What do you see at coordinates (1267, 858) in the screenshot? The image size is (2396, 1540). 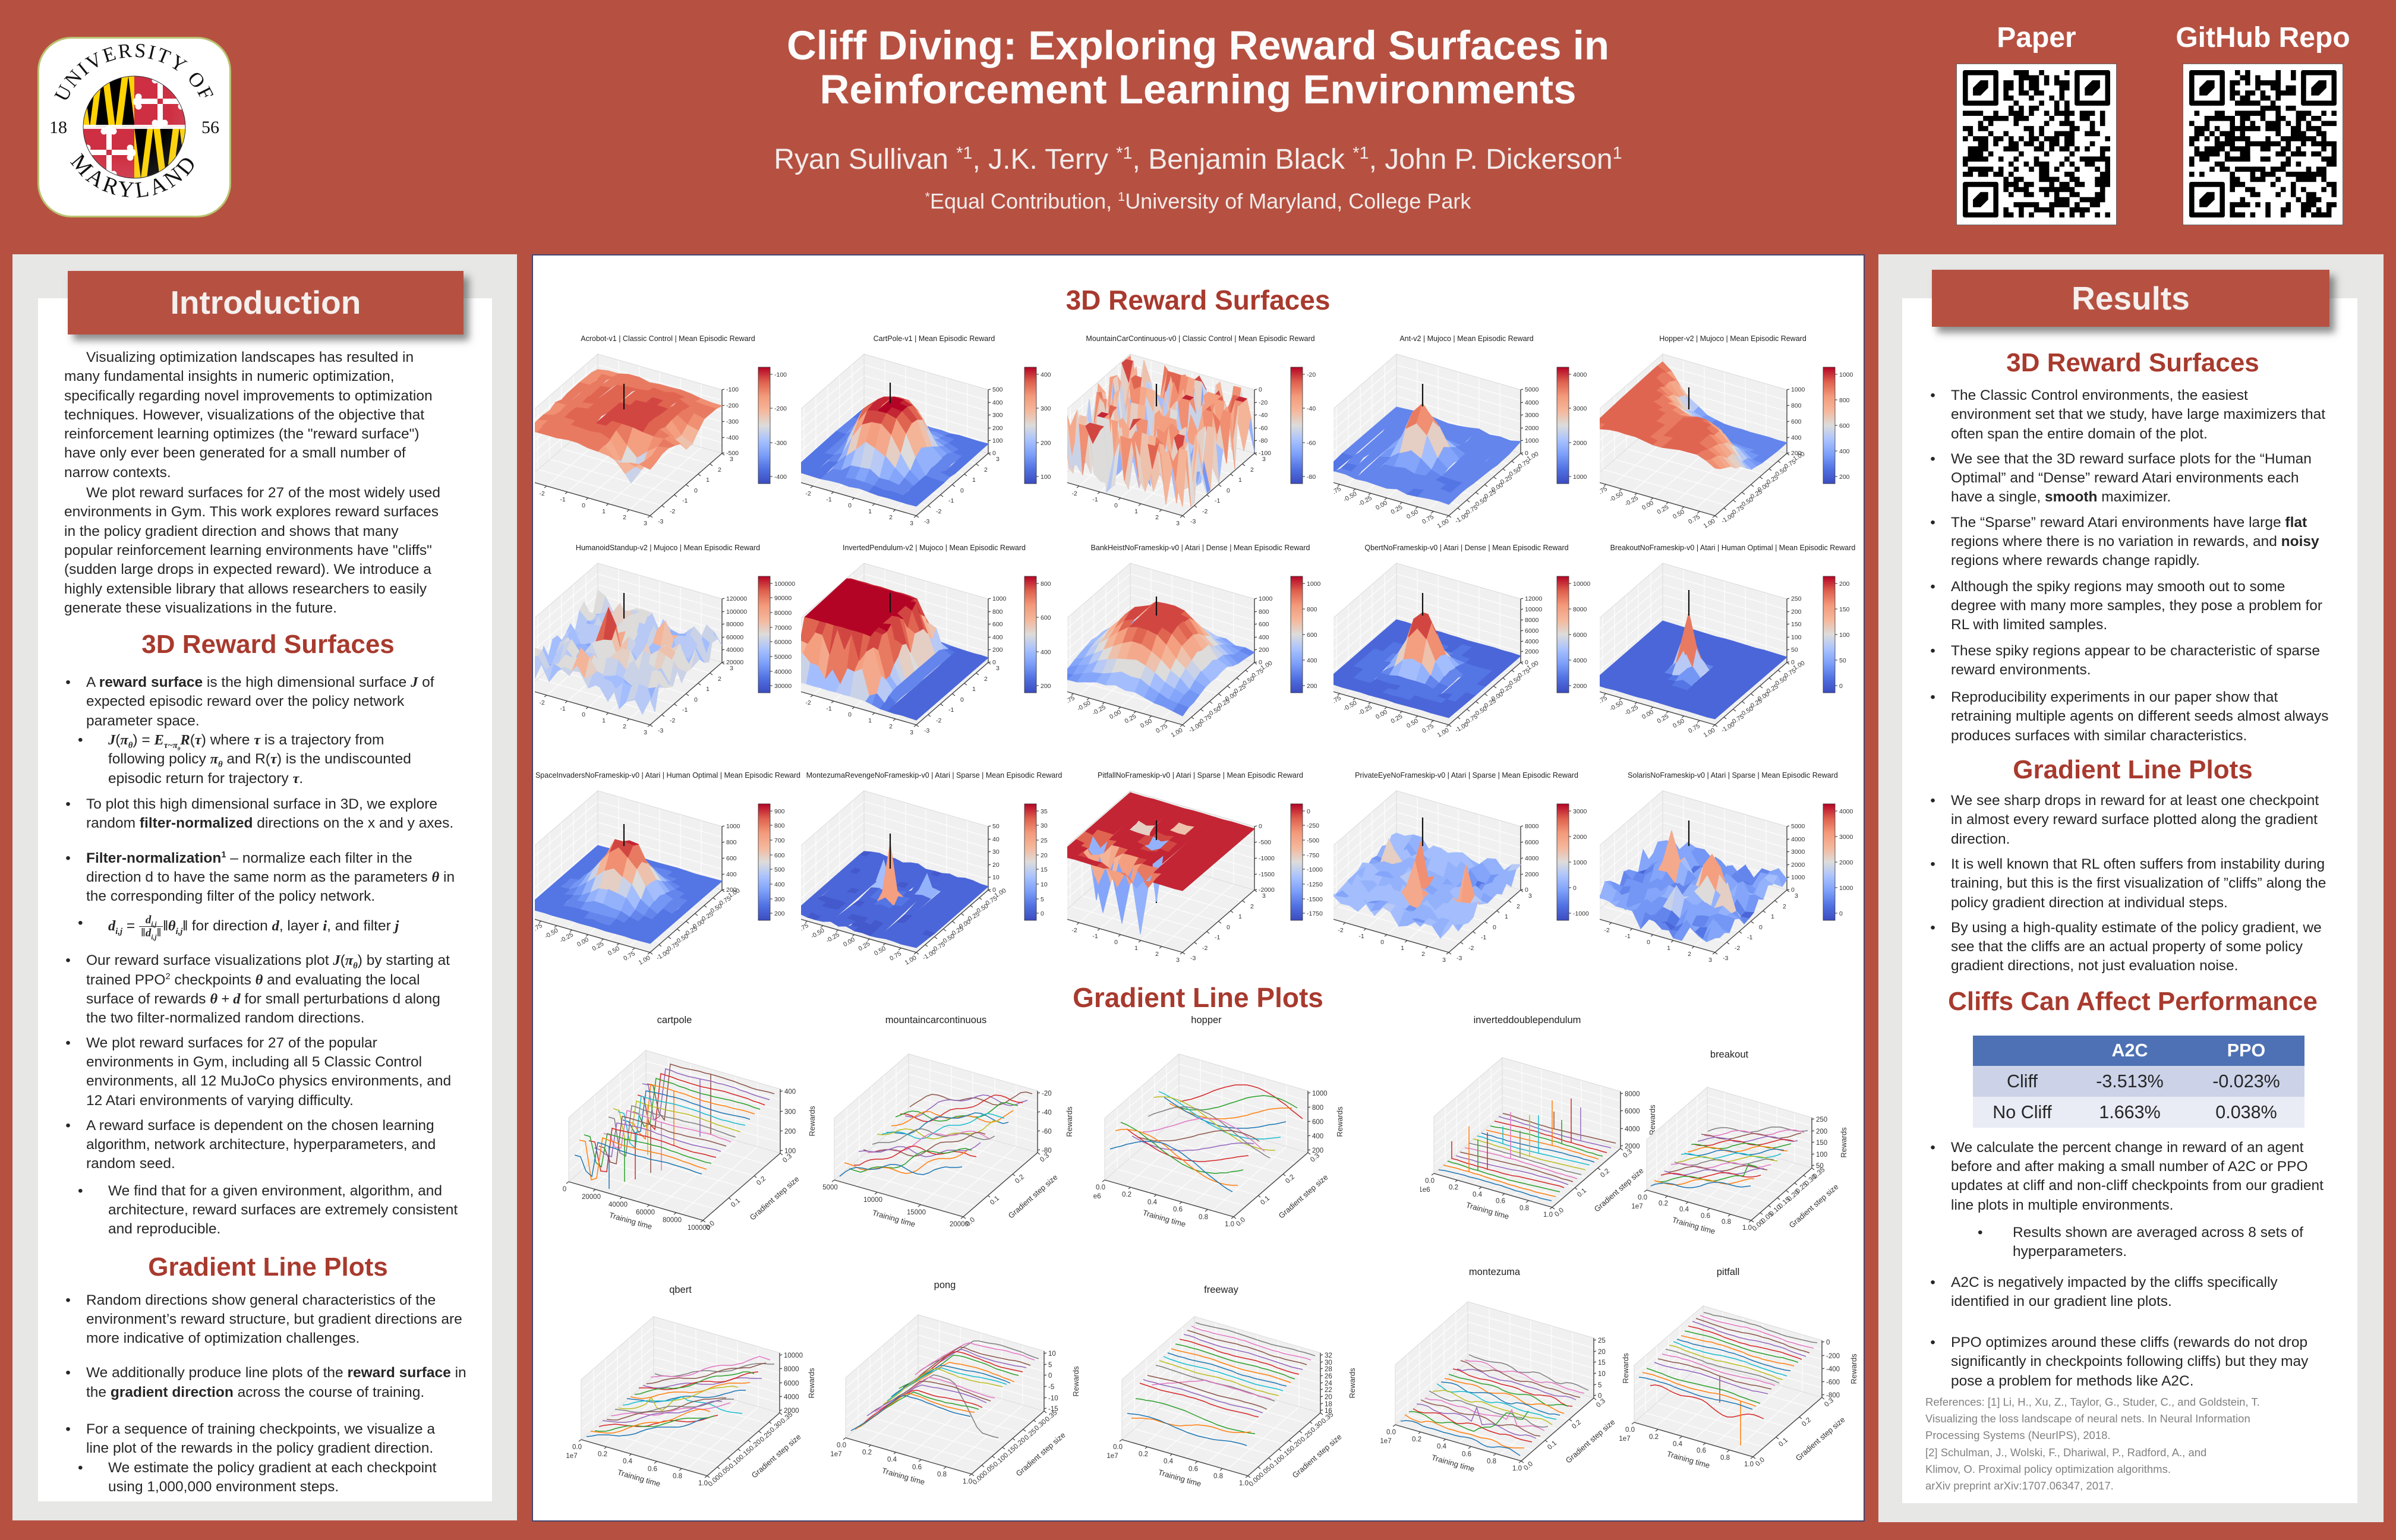 I see `svg-text: -1000` at bounding box center [1267, 858].